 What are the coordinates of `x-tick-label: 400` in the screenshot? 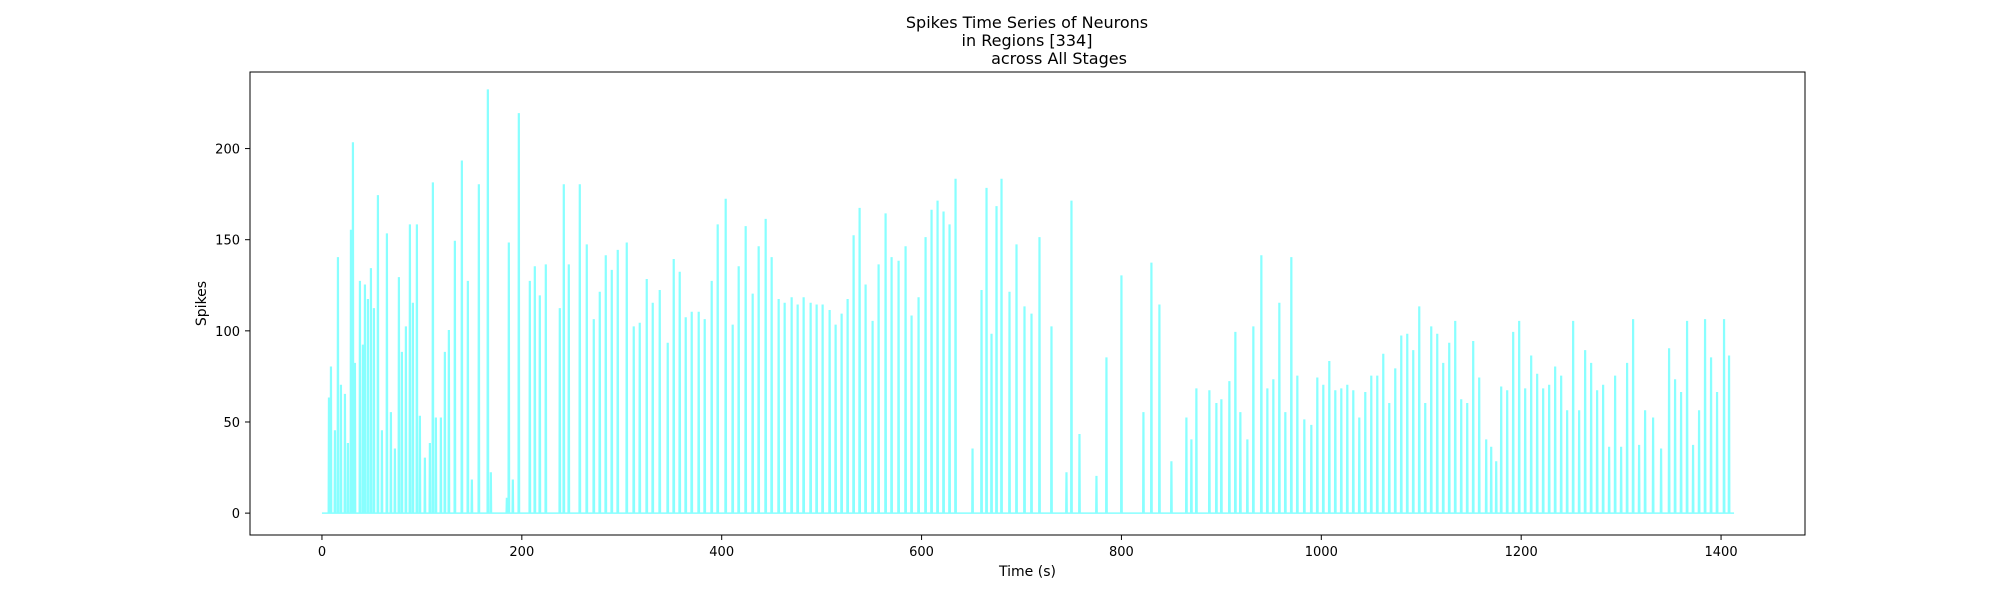 It's located at (721, 552).